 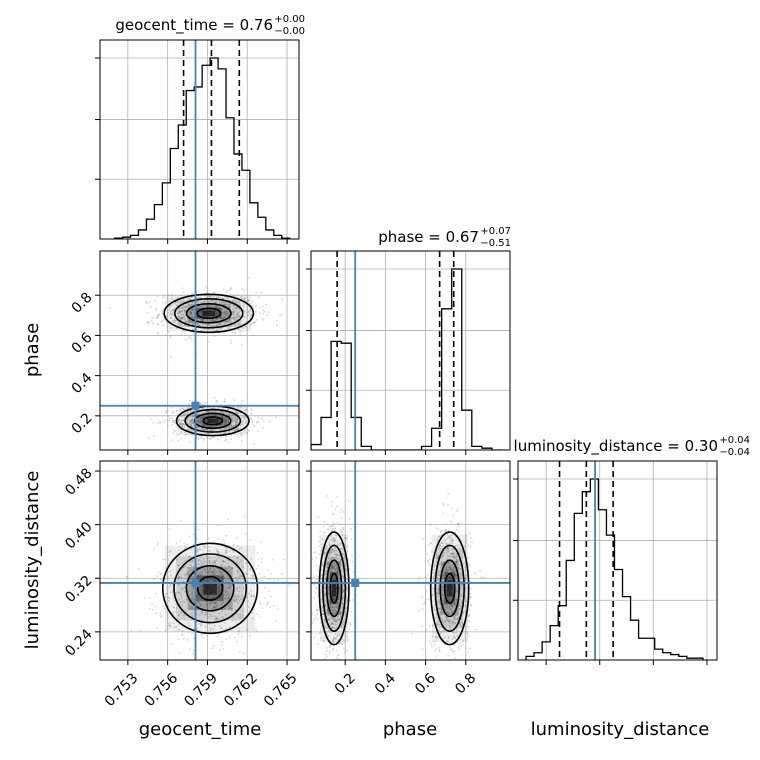 I want to click on y-tick-label: 0.4, so click(x=82, y=383).